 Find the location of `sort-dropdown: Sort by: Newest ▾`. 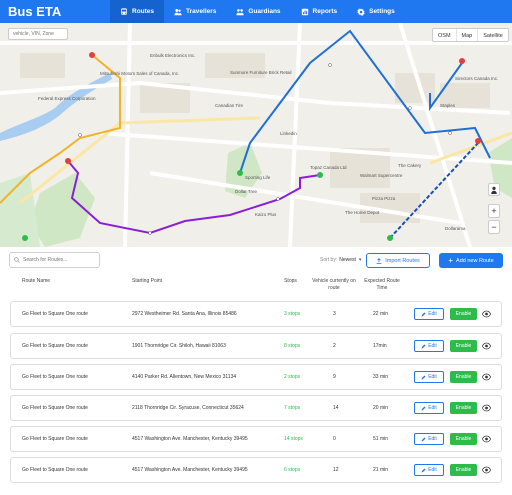

sort-dropdown: Sort by: Newest ▾ is located at coordinates (340, 260).